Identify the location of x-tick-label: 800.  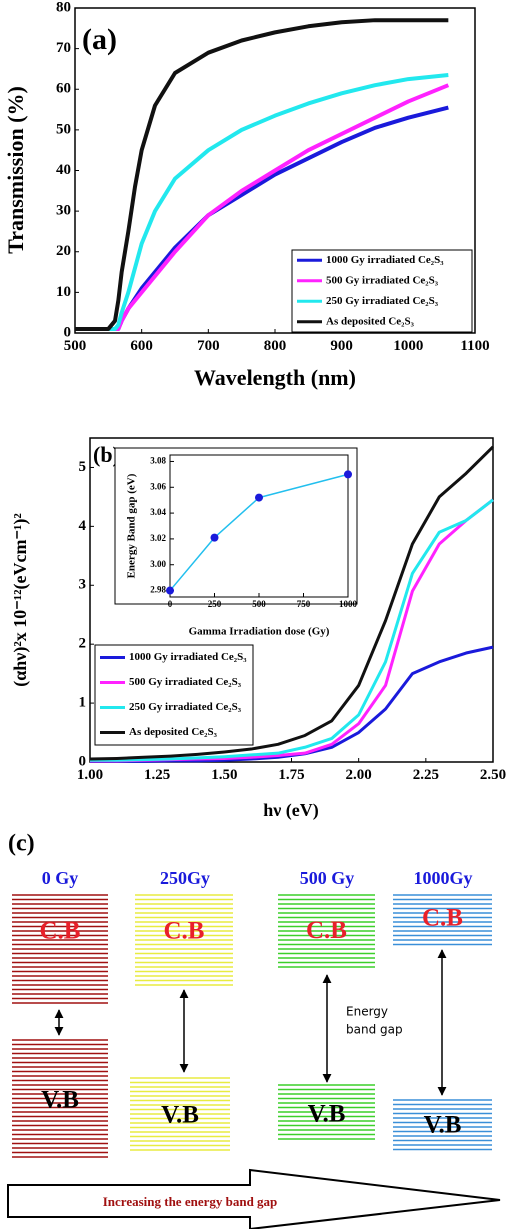
(275, 346).